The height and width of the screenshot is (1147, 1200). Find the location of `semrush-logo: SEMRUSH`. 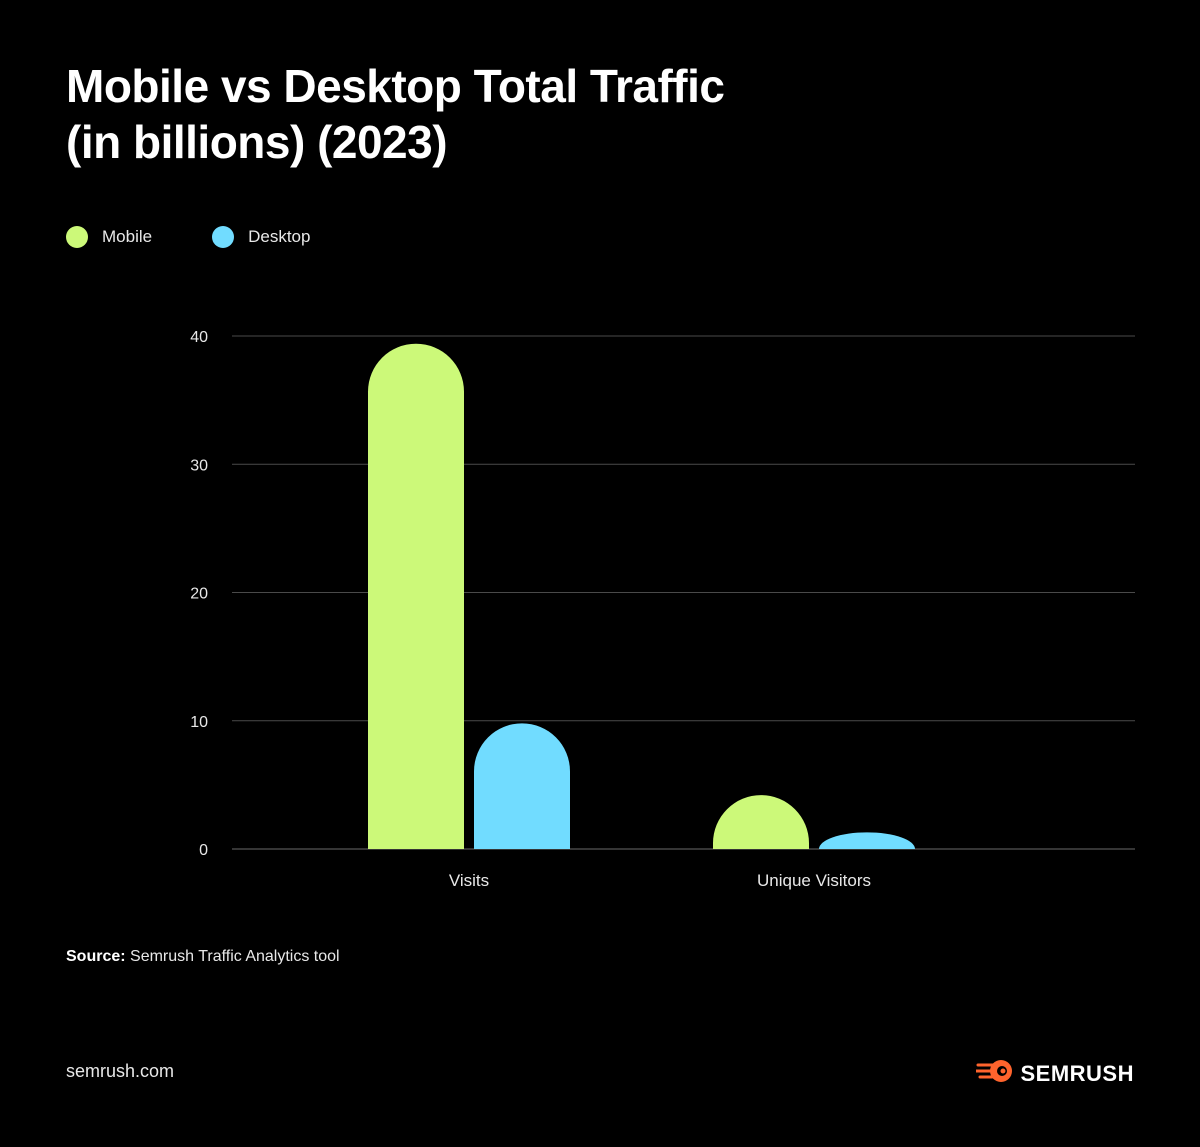

semrush-logo: SEMRUSH is located at coordinates (1054, 1073).